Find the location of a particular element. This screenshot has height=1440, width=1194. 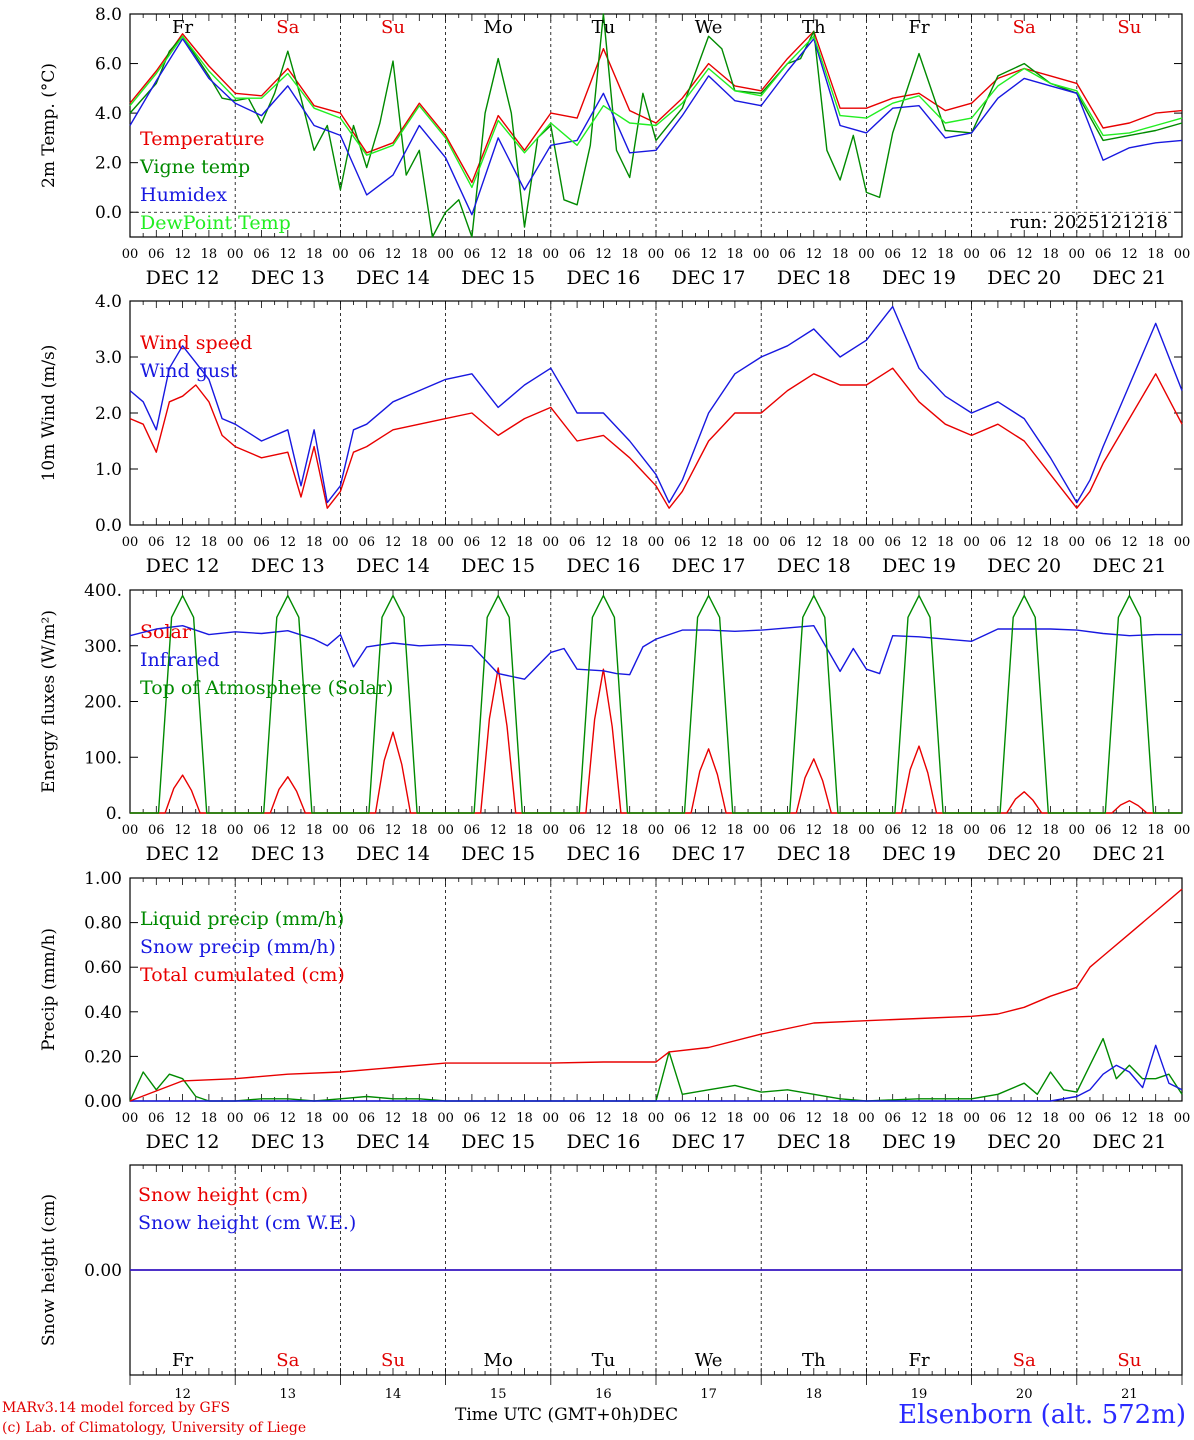

y-tick-label: 3.0 is located at coordinates (108, 358).